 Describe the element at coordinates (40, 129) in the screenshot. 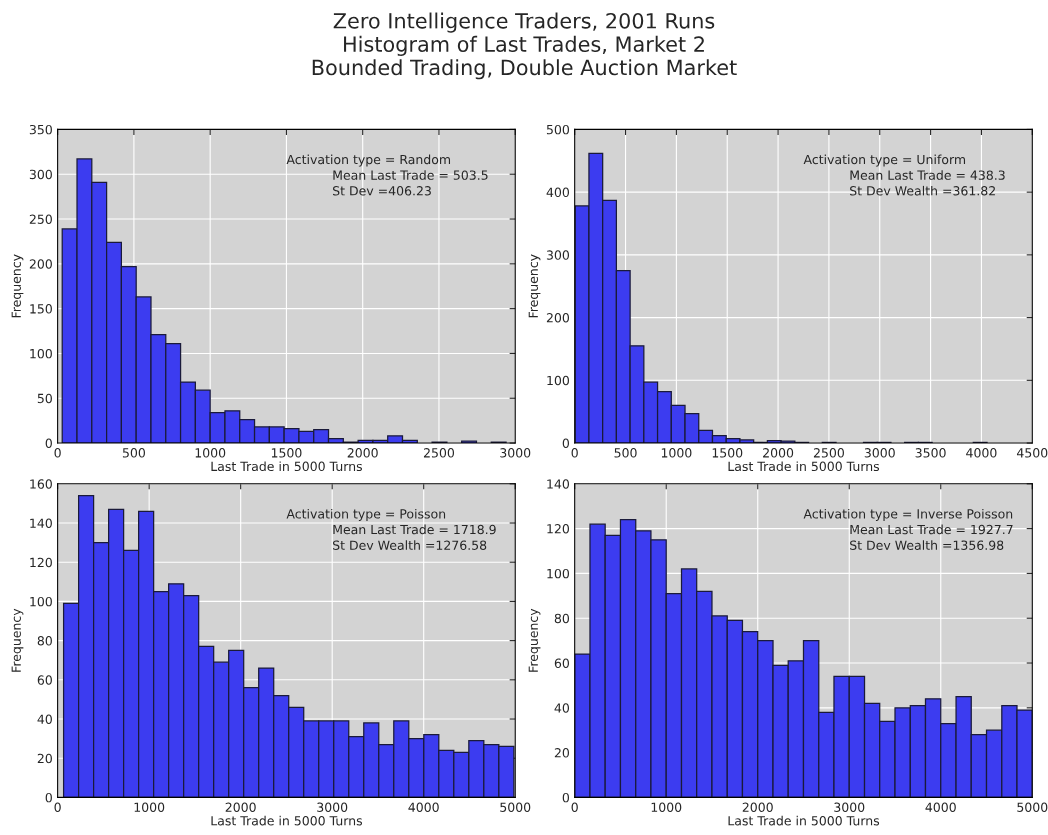

I see `y-tick-label: 350` at that location.